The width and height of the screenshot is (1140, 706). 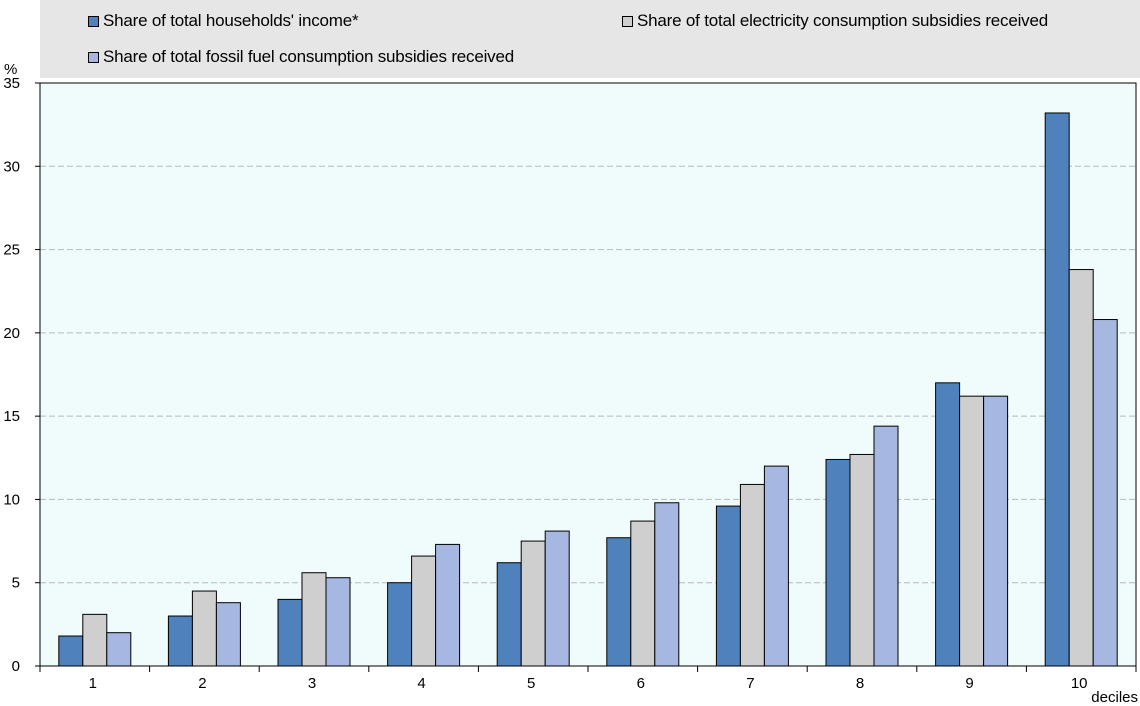 I want to click on y-tick-label: 30, so click(x=11, y=166).